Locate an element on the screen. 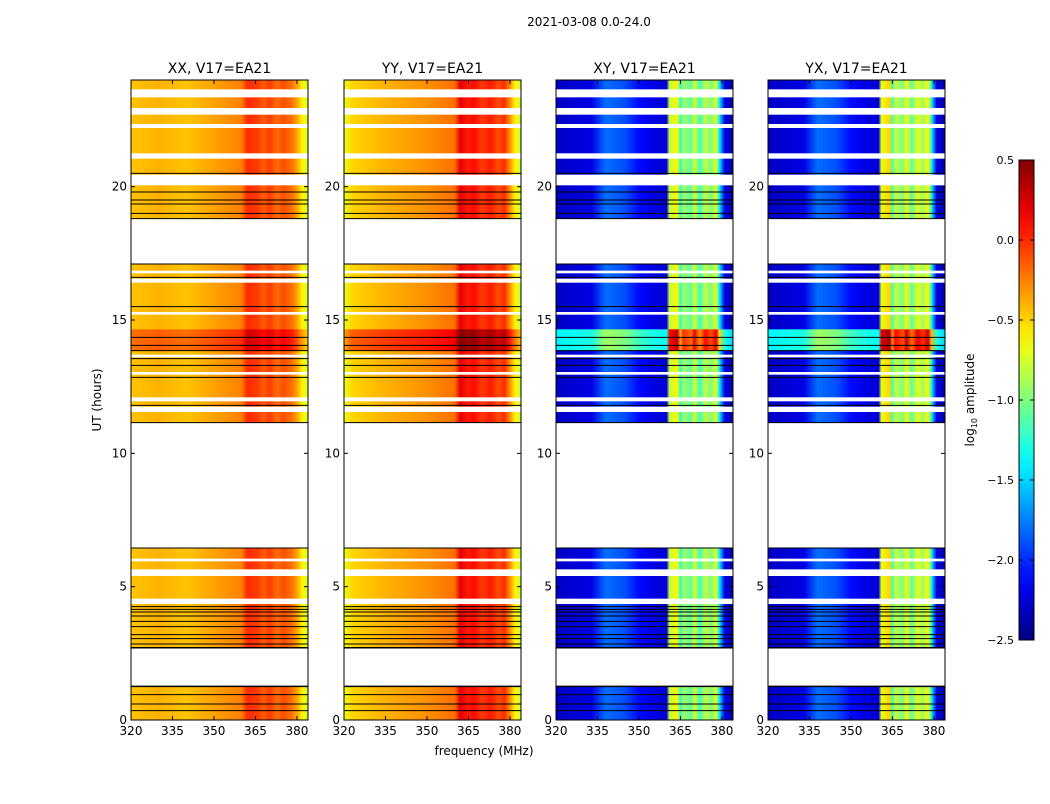 Image resolution: width=1050 pixels, height=804 pixels. figure-title: 2021-03-08 0.0-24.0 is located at coordinates (589, 22).